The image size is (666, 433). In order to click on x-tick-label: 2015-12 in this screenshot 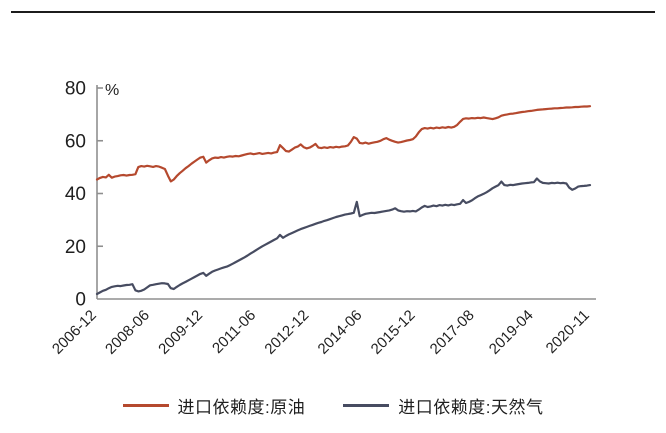, I will do `click(393, 332)`.